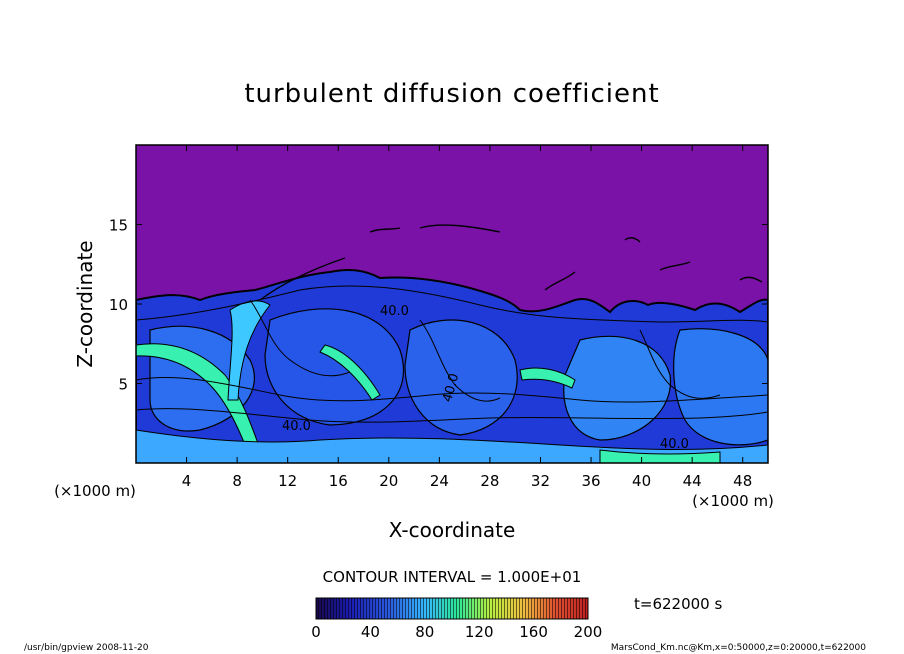 The width and height of the screenshot is (904, 654). What do you see at coordinates (733, 501) in the screenshot?
I see `x-unit-right: (×1000 m)` at bounding box center [733, 501].